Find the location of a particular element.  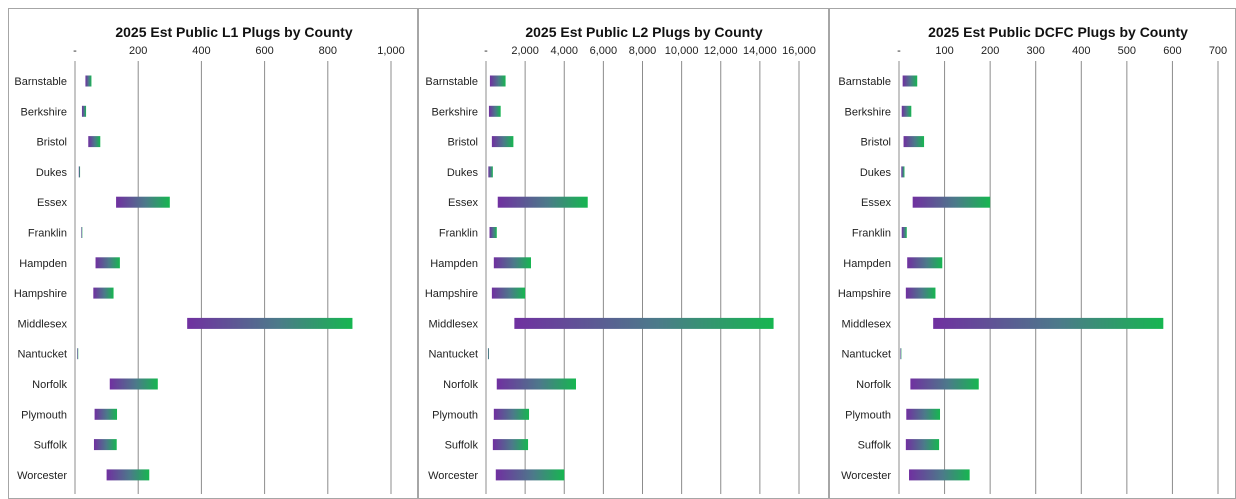

x-tick-label: 100 is located at coordinates (944, 51).